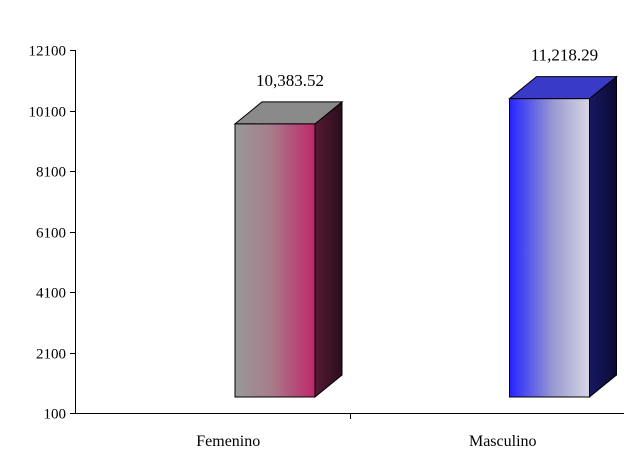  What do you see at coordinates (228, 441) in the screenshot?
I see `x-category-label: Femenino` at bounding box center [228, 441].